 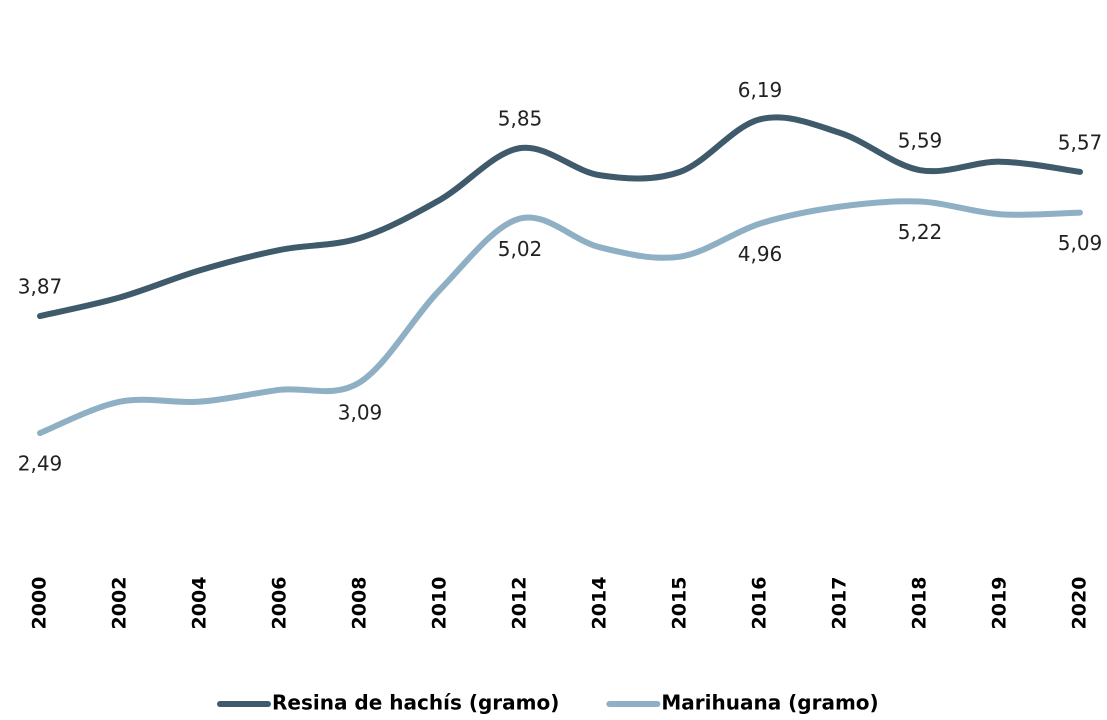 What do you see at coordinates (440, 603) in the screenshot?
I see `x-tick-label: 2010` at bounding box center [440, 603].